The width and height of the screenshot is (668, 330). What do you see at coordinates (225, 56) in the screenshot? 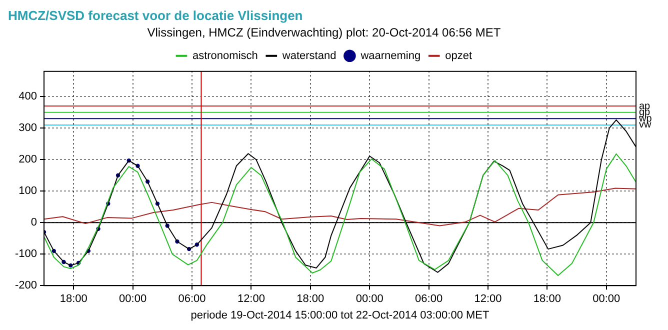
I see `legend-label: astronomisch` at bounding box center [225, 56].